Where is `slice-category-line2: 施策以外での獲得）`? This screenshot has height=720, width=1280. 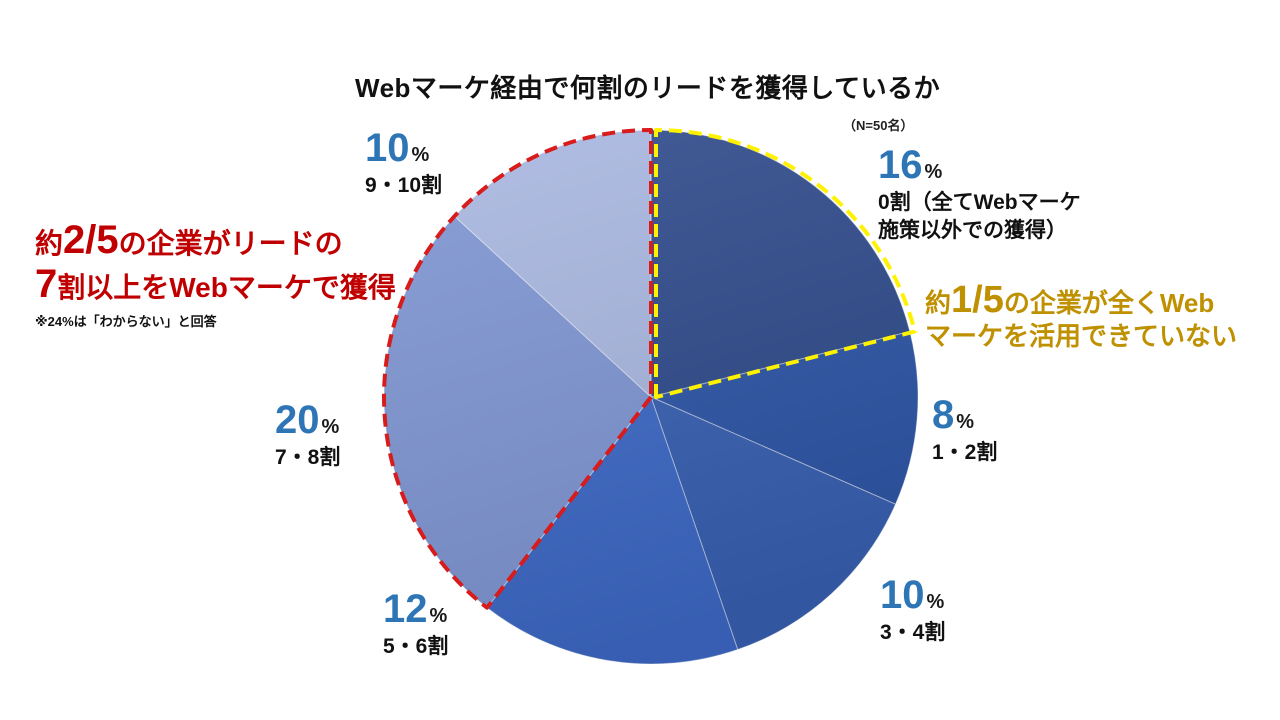 slice-category-line2: 施策以外での獲得） is located at coordinates (972, 230).